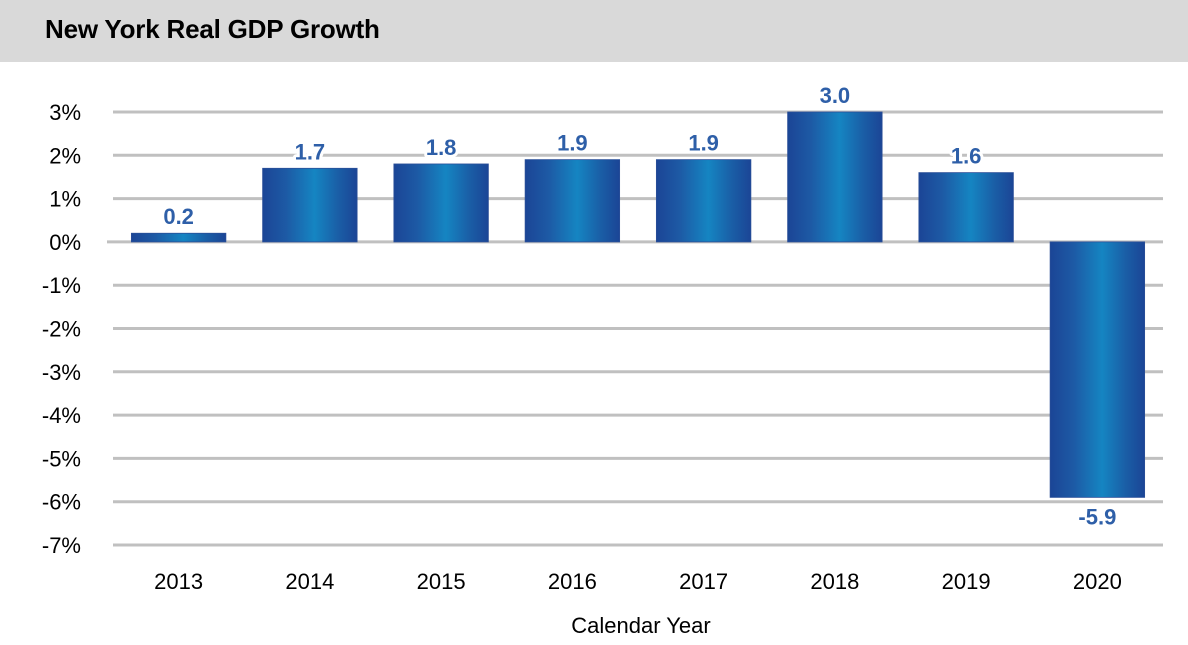  Describe the element at coordinates (61, 415) in the screenshot. I see `y-tick-label: -4%` at that location.